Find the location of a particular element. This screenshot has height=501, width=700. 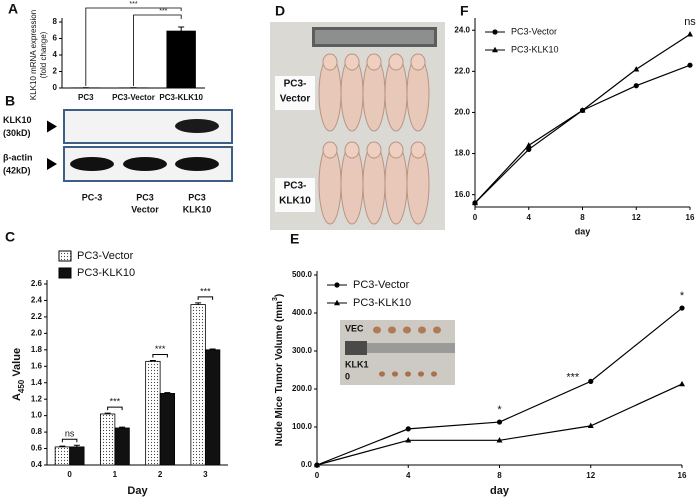

y-axis-label-part: Nude Mice Tumor Volume (mm is located at coordinates (279, 373).